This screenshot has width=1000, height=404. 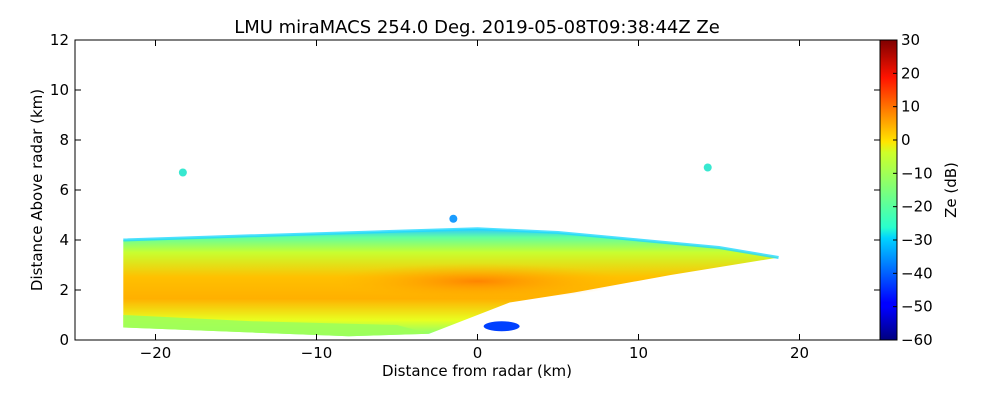 What do you see at coordinates (64, 190) in the screenshot?
I see `y-tick-label: 6` at bounding box center [64, 190].